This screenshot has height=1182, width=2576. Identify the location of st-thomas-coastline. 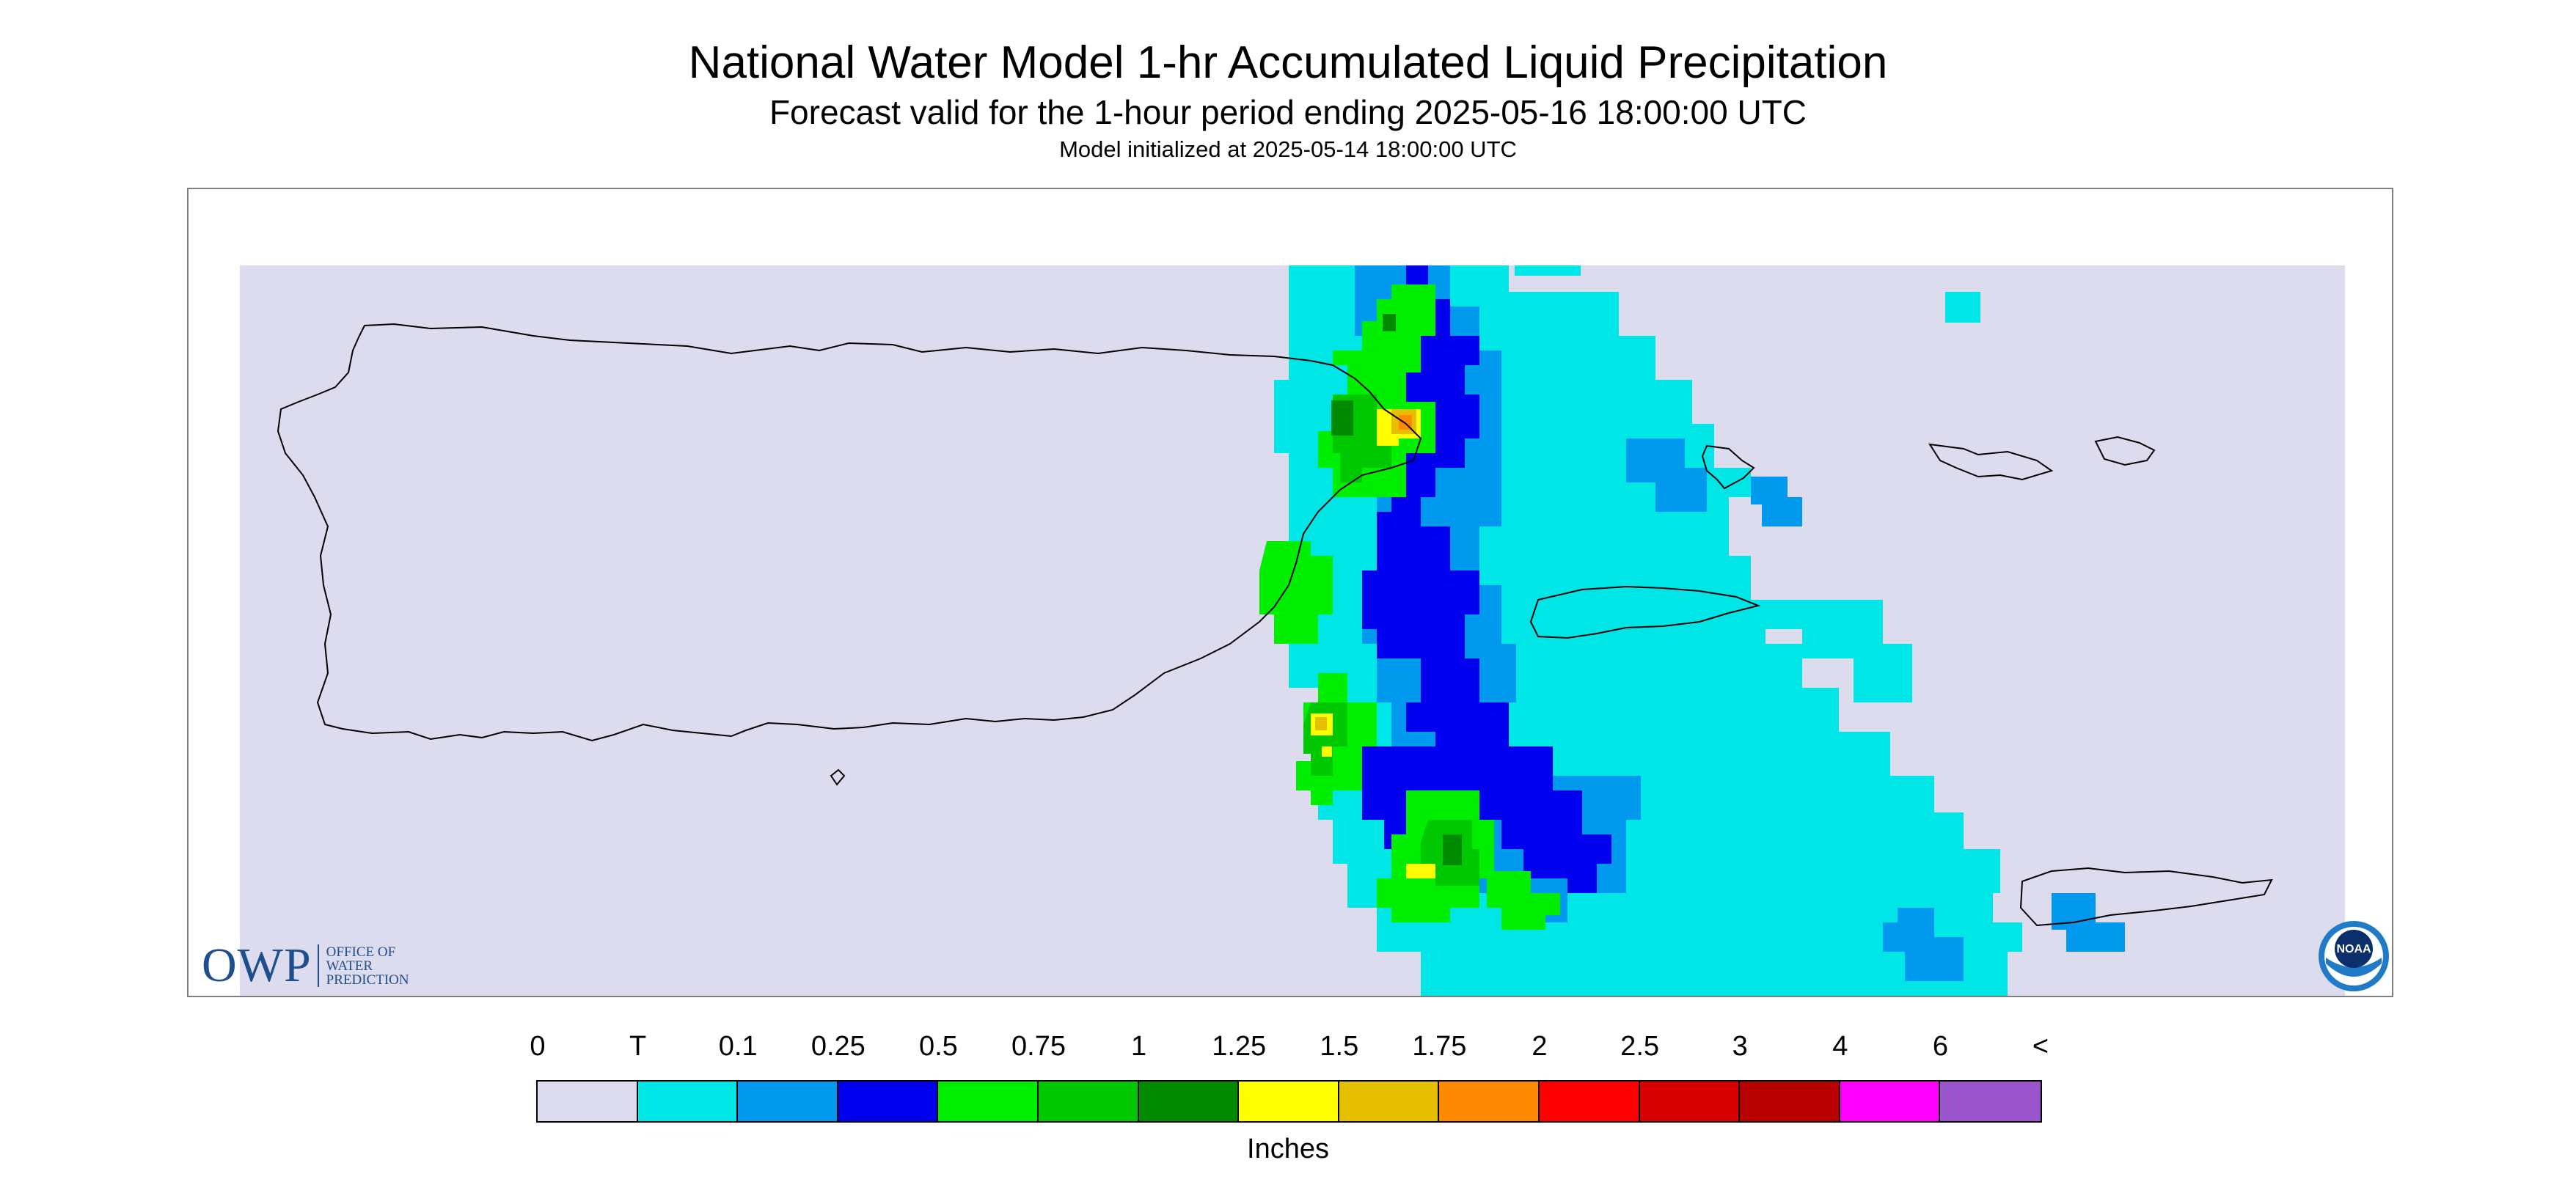
(1991, 462).